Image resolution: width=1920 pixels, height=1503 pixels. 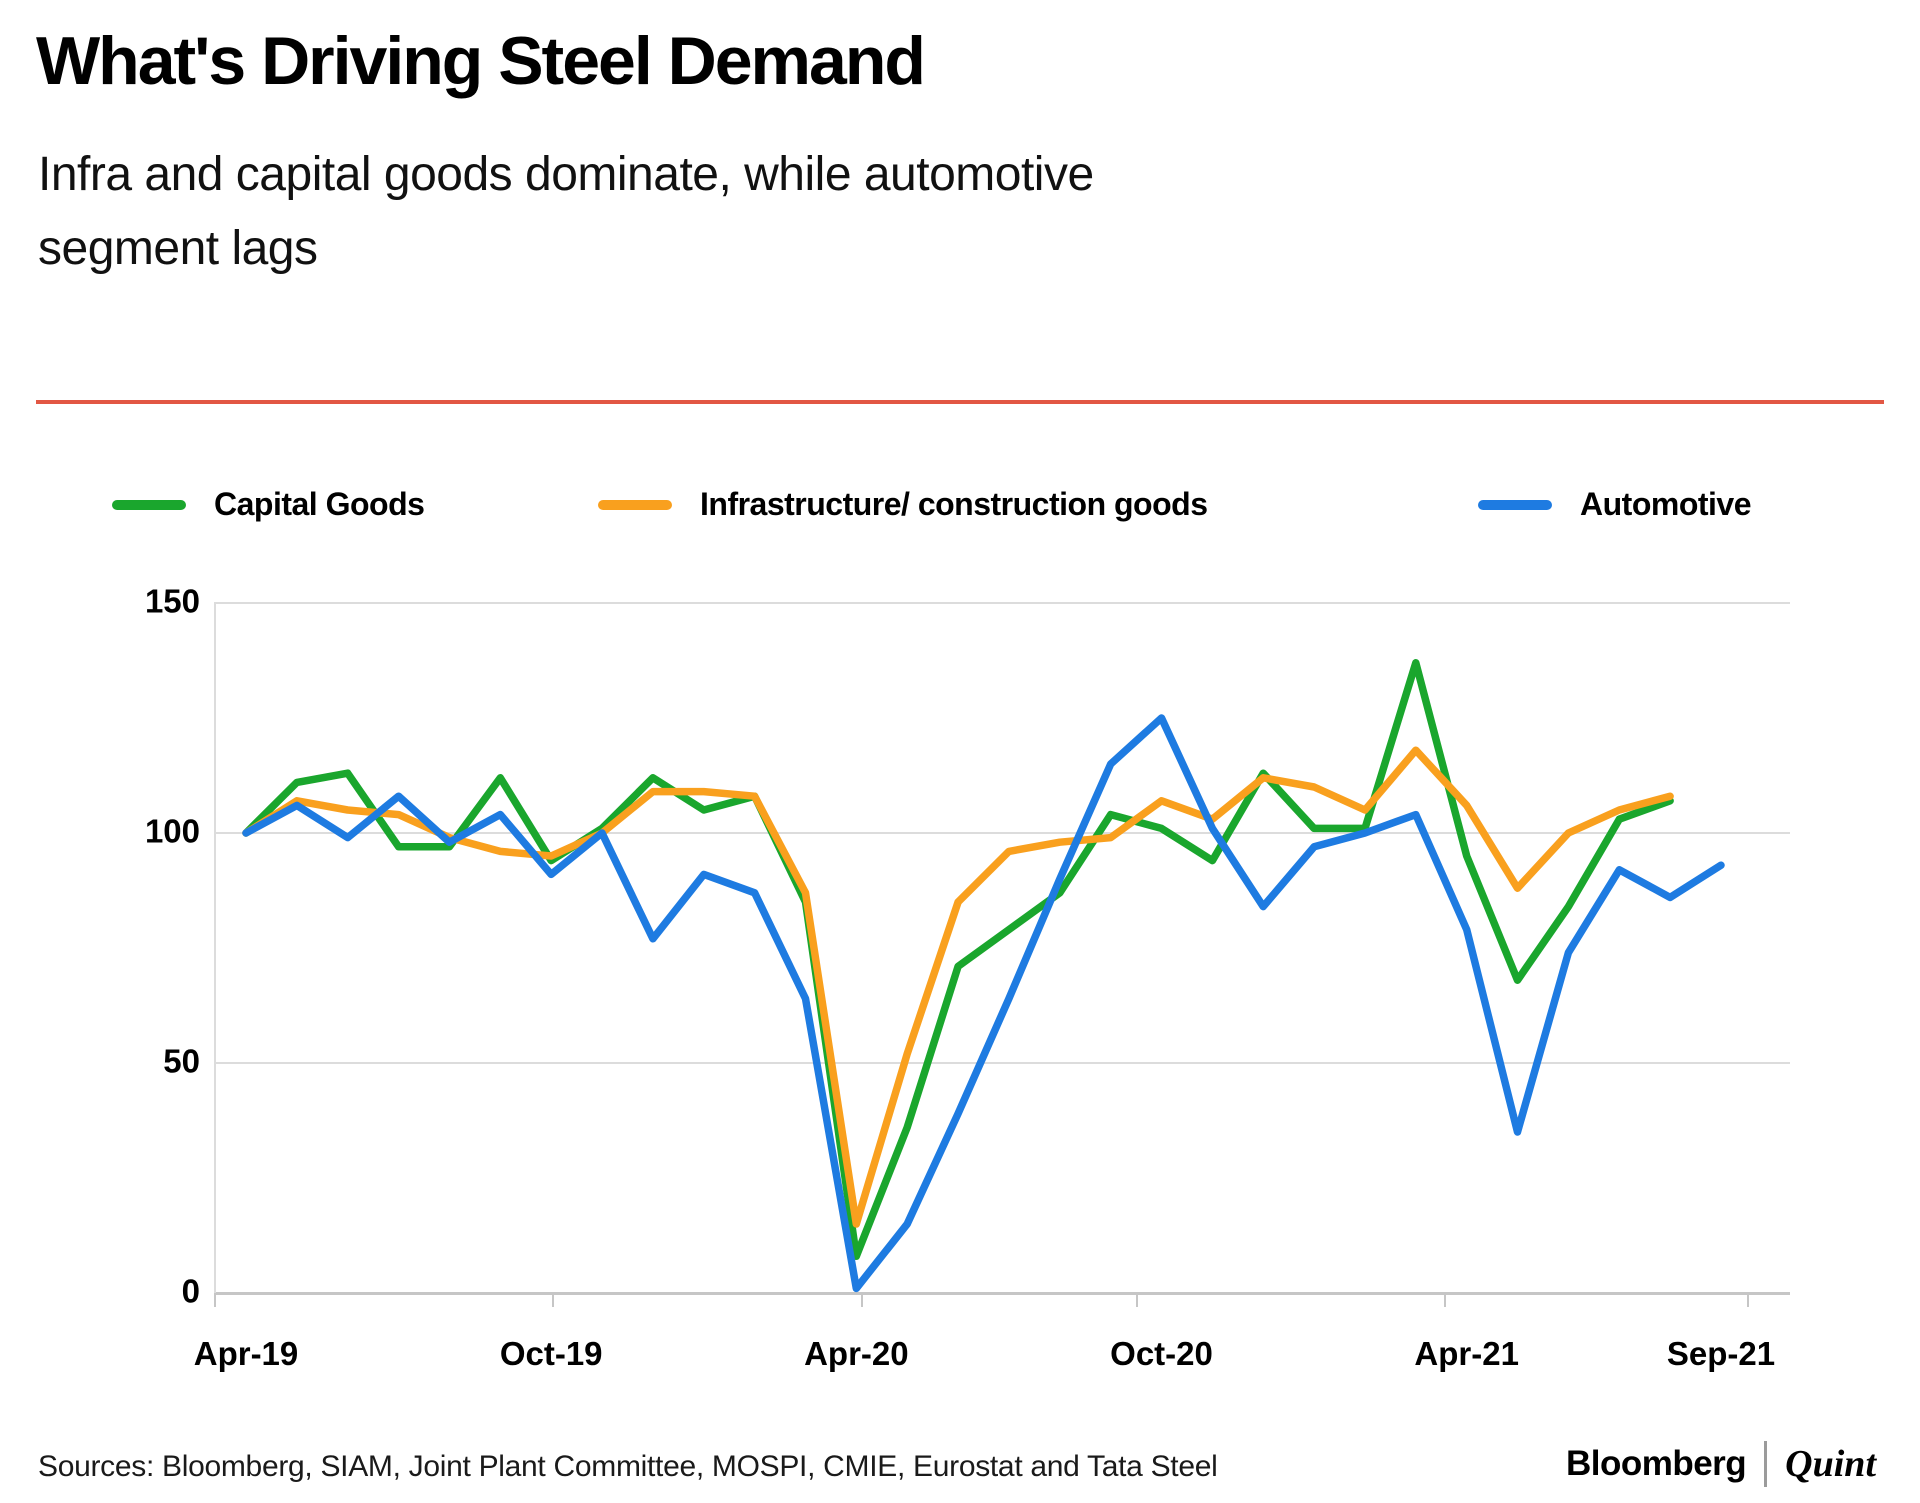 What do you see at coordinates (1766, 1464) in the screenshot?
I see `logo-separator` at bounding box center [1766, 1464].